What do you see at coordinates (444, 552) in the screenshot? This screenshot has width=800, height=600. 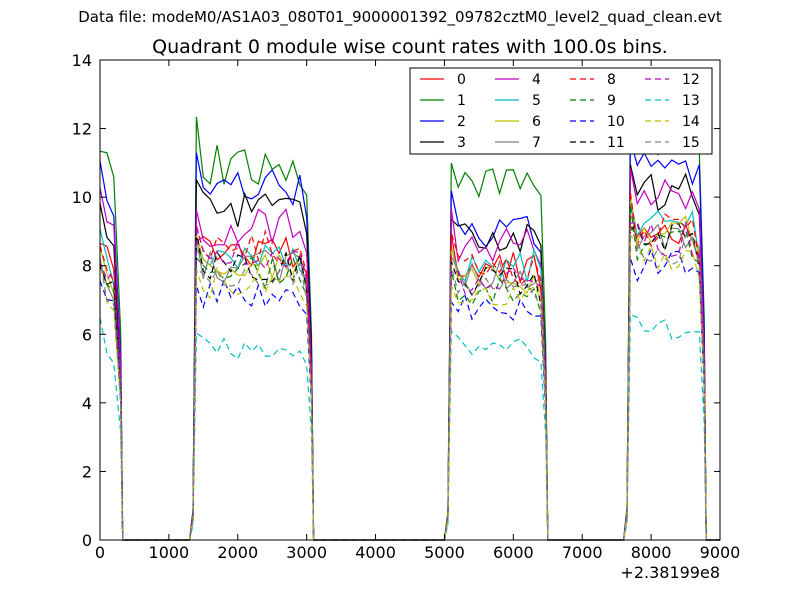 I see `x-tick-label: 5000` at bounding box center [444, 552].